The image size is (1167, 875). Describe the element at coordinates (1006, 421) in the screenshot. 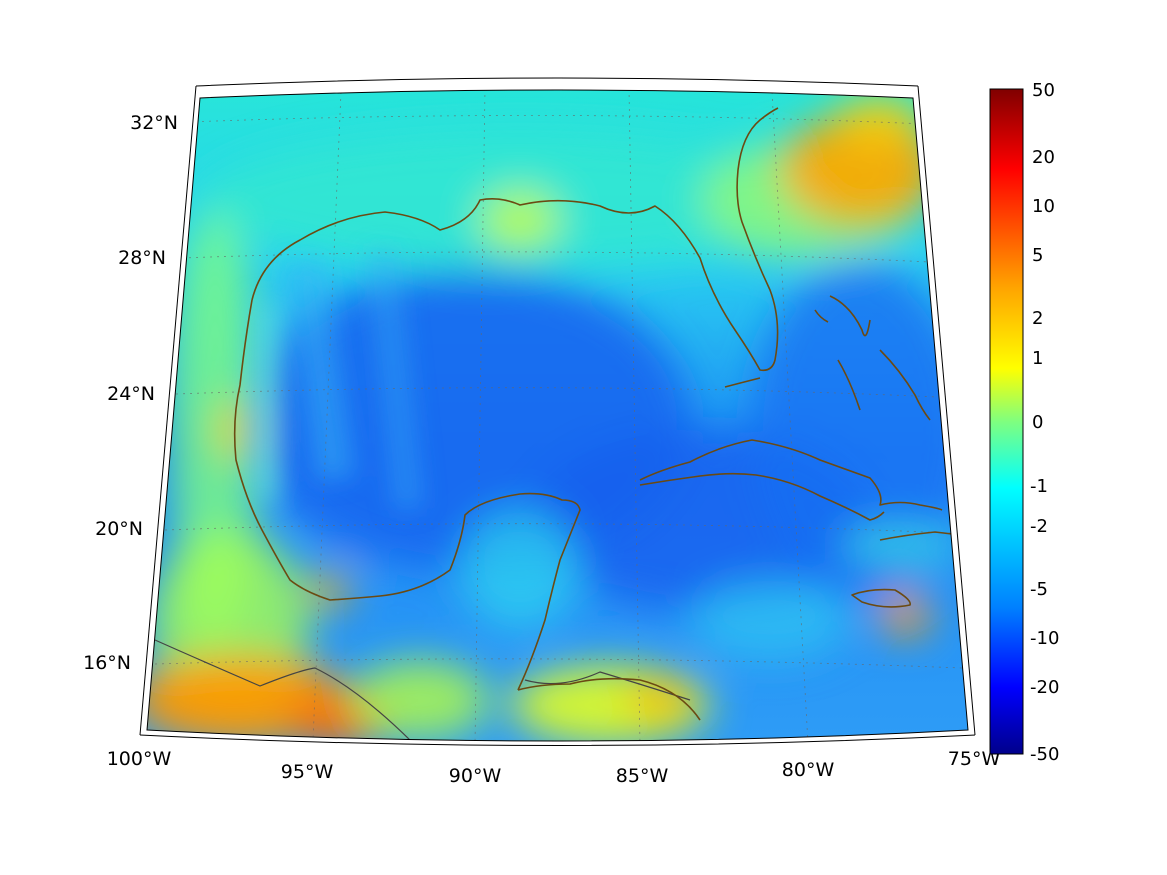

I see `colorbar-ramp` at that location.